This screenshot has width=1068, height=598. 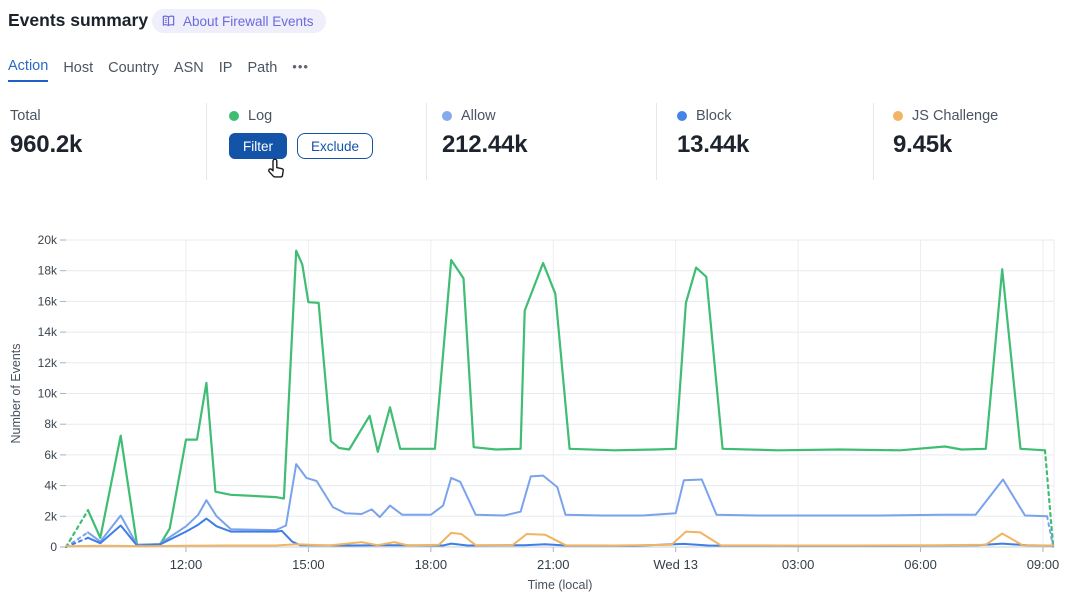 What do you see at coordinates (16, 393) in the screenshot?
I see `y-axis-label: Number of Events` at bounding box center [16, 393].